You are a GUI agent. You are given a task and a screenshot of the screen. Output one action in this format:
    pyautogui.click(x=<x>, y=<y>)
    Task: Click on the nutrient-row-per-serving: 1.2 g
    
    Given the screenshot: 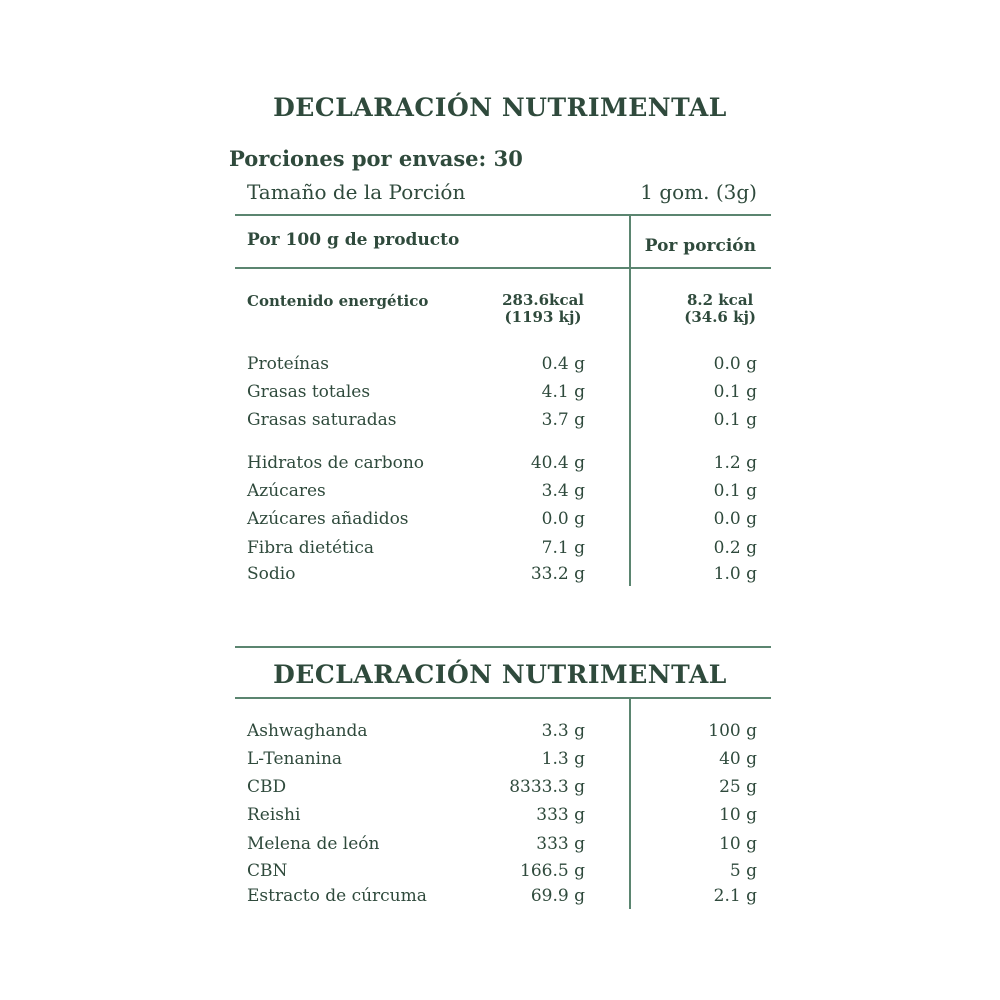 What is the action you would take?
    pyautogui.click(x=735, y=463)
    